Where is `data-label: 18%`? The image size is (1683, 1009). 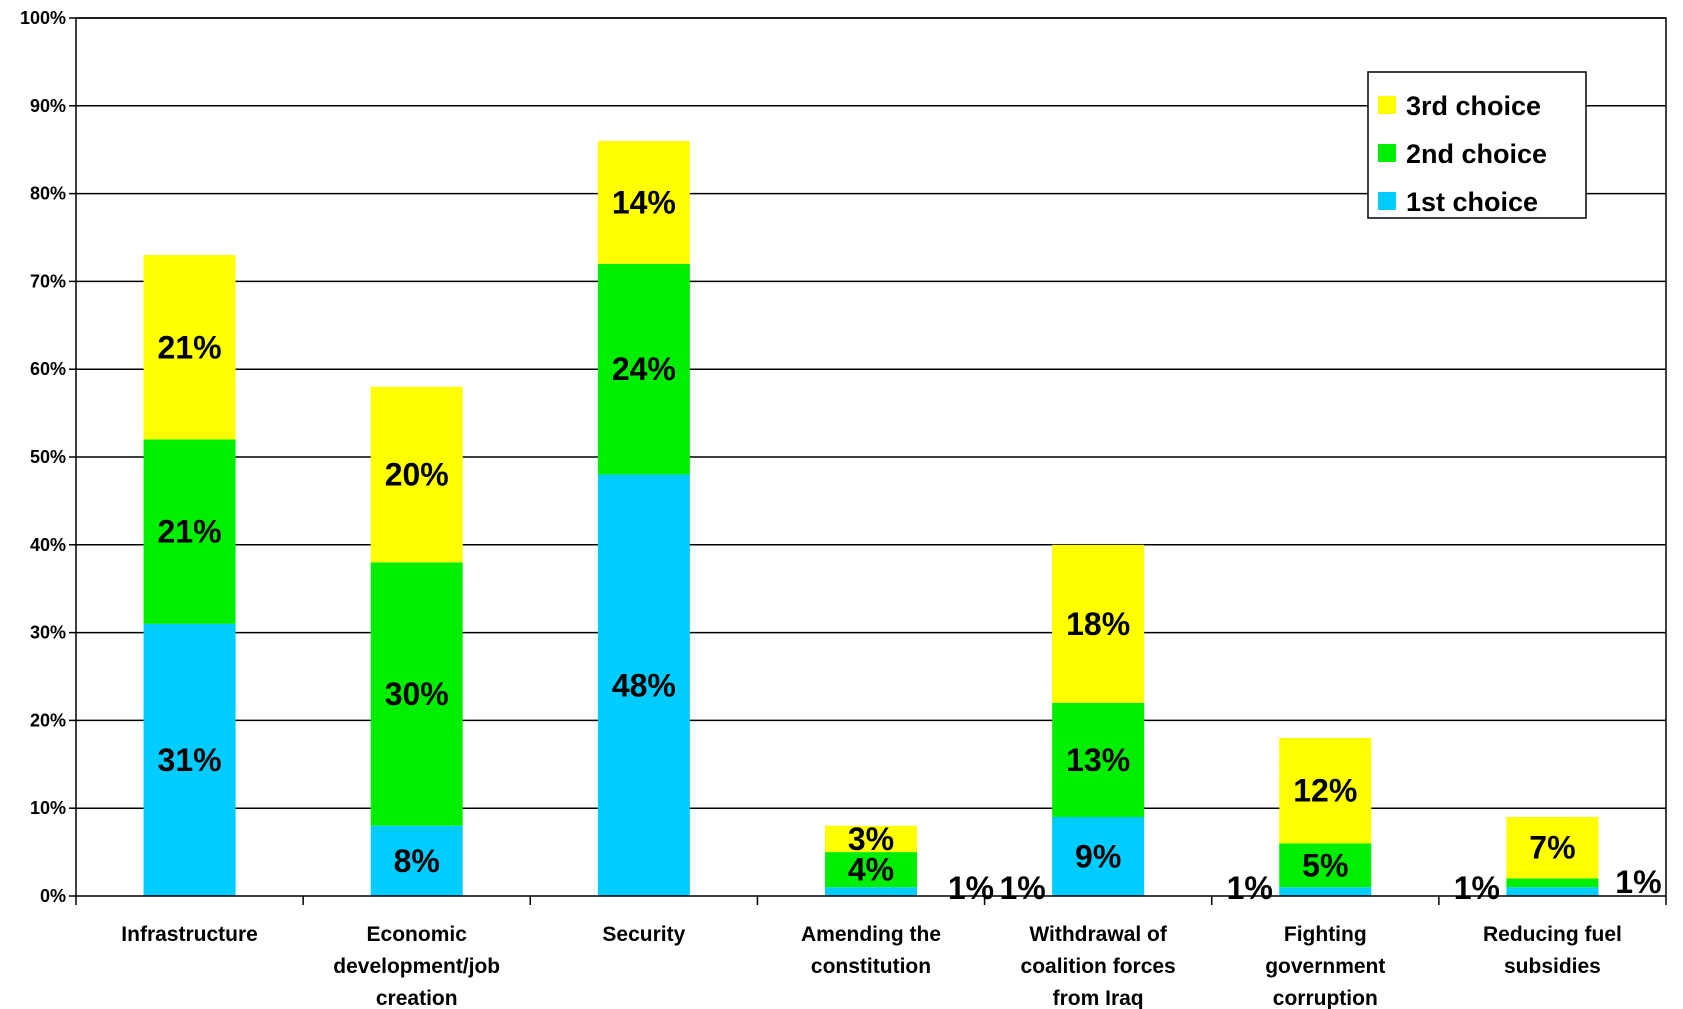 data-label: 18% is located at coordinates (1098, 624).